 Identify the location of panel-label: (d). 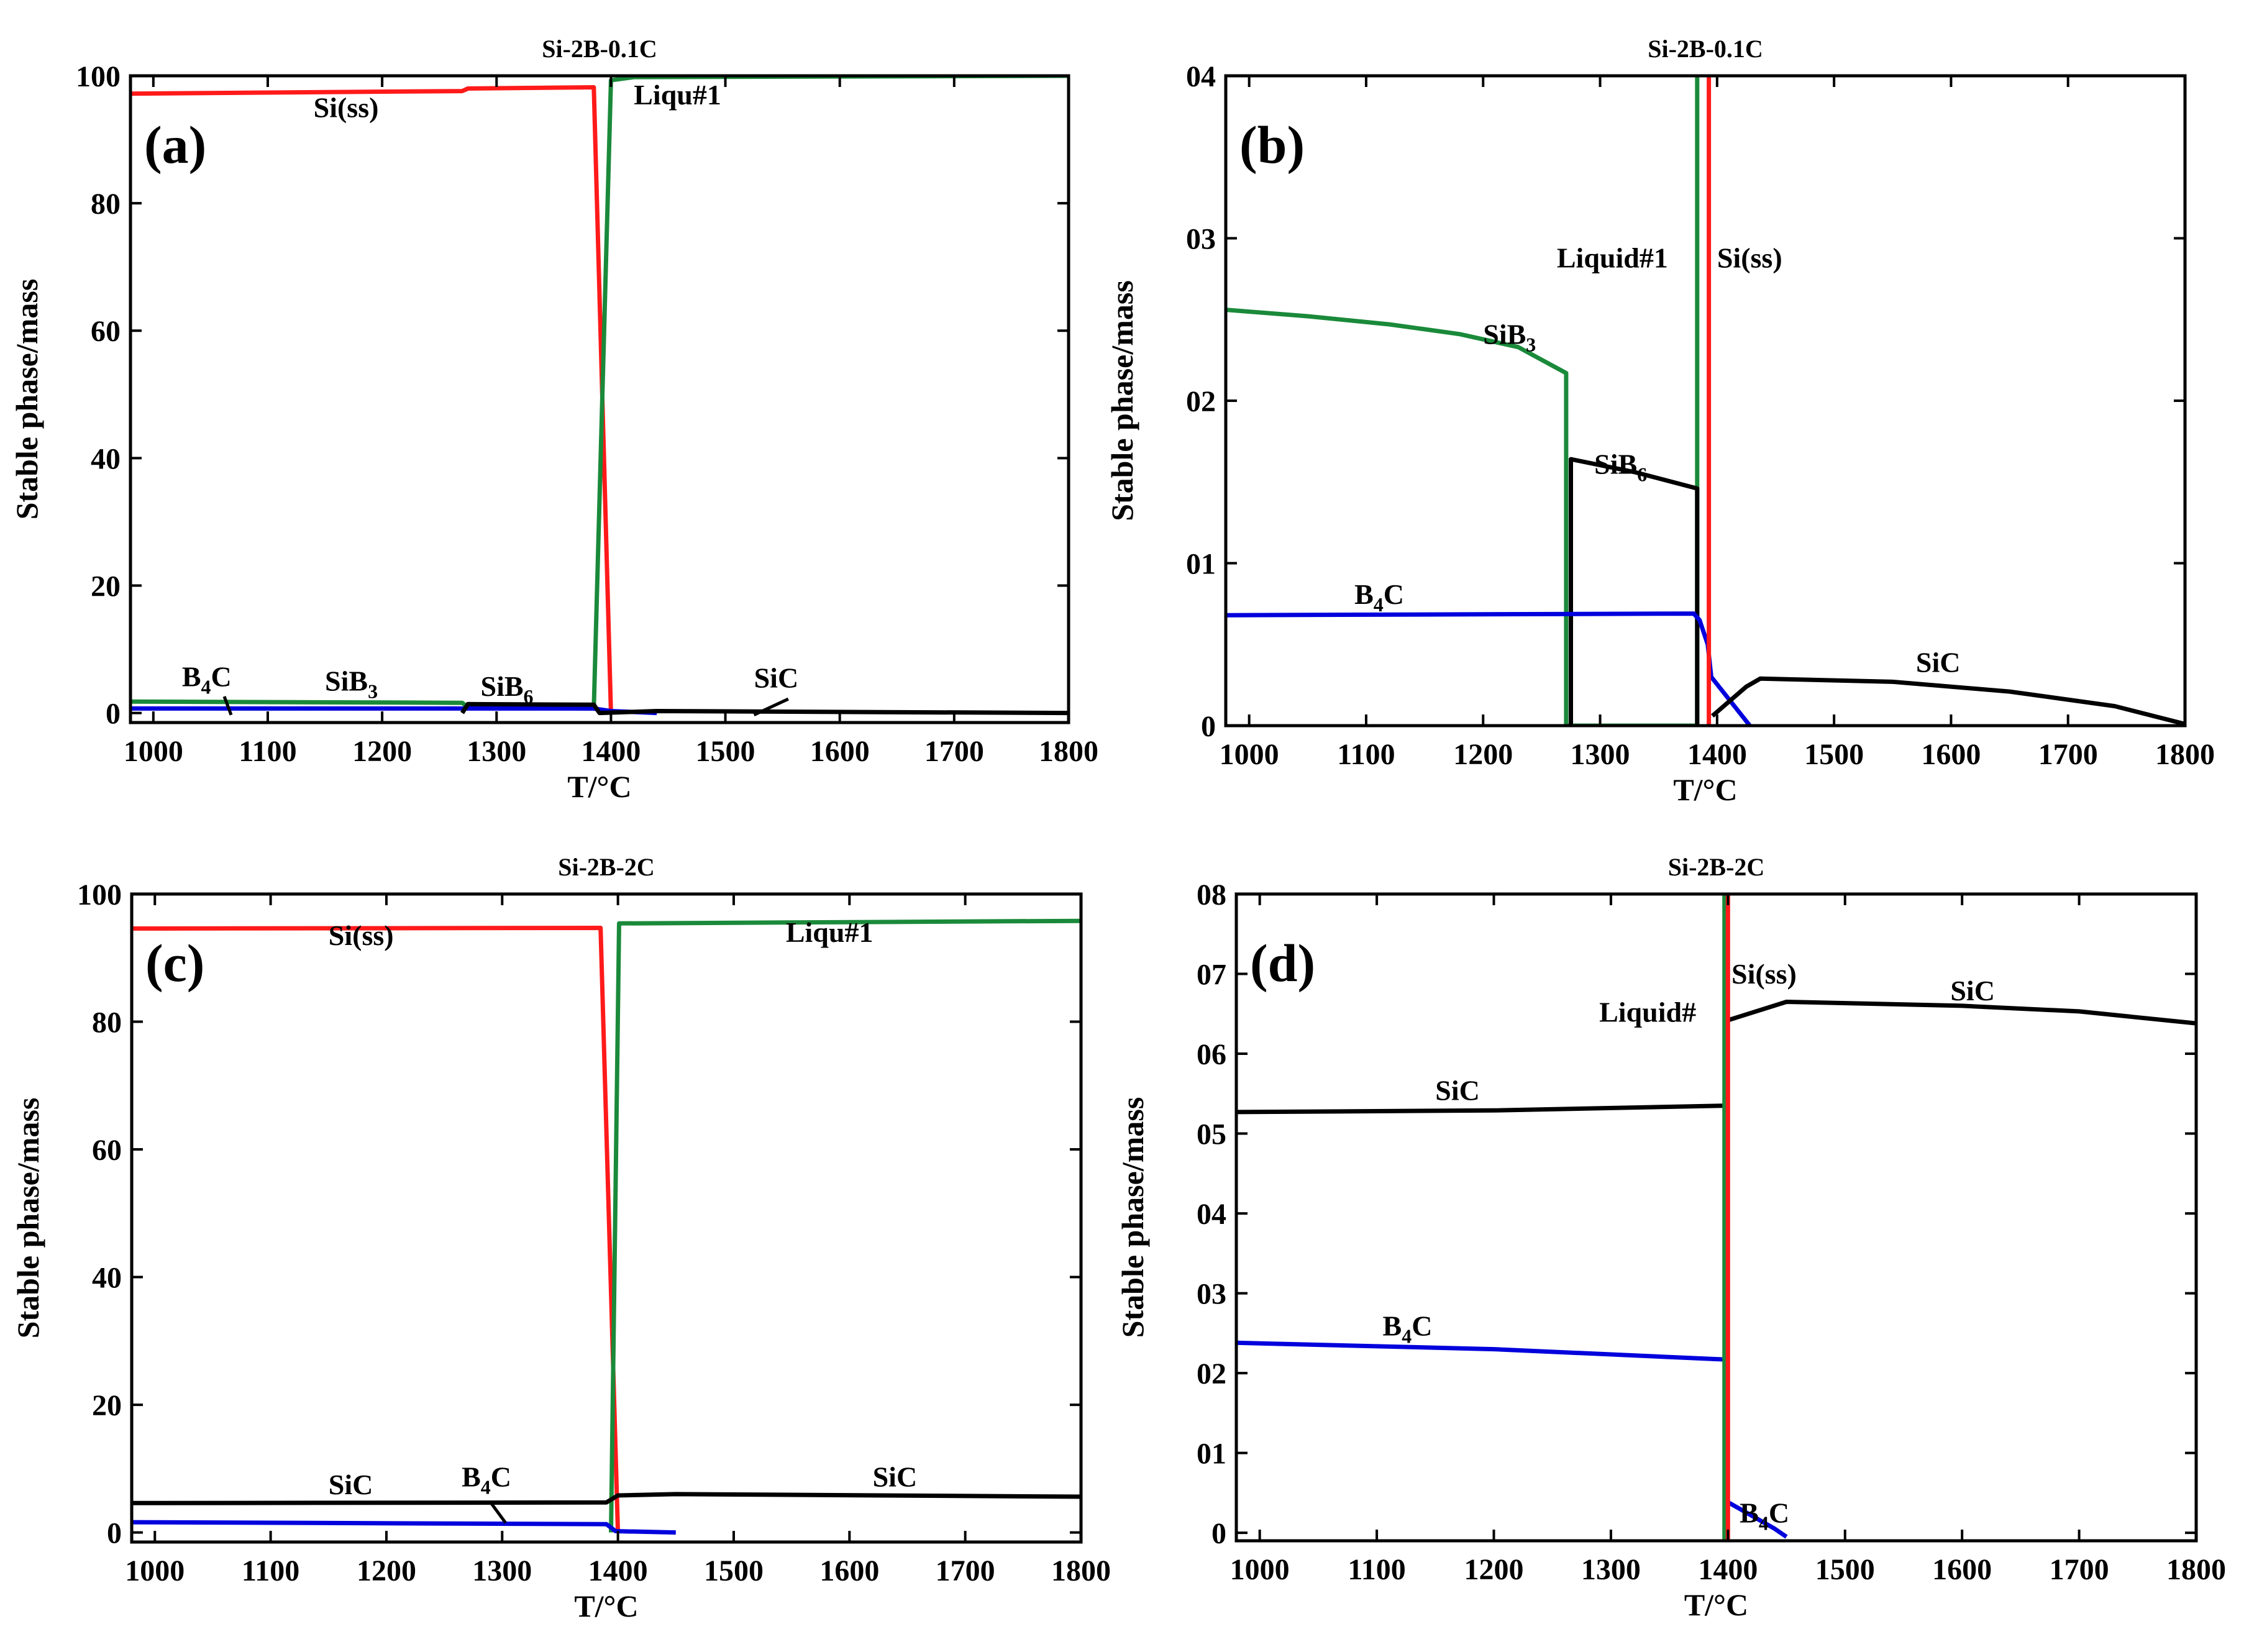
(1282, 963).